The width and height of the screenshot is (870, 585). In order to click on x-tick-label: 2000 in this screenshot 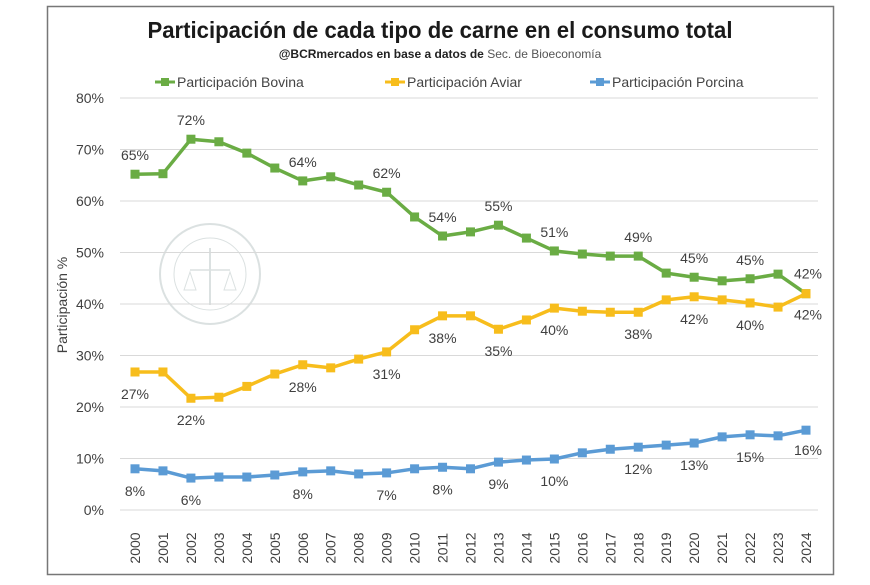, I will do `click(135, 547)`.